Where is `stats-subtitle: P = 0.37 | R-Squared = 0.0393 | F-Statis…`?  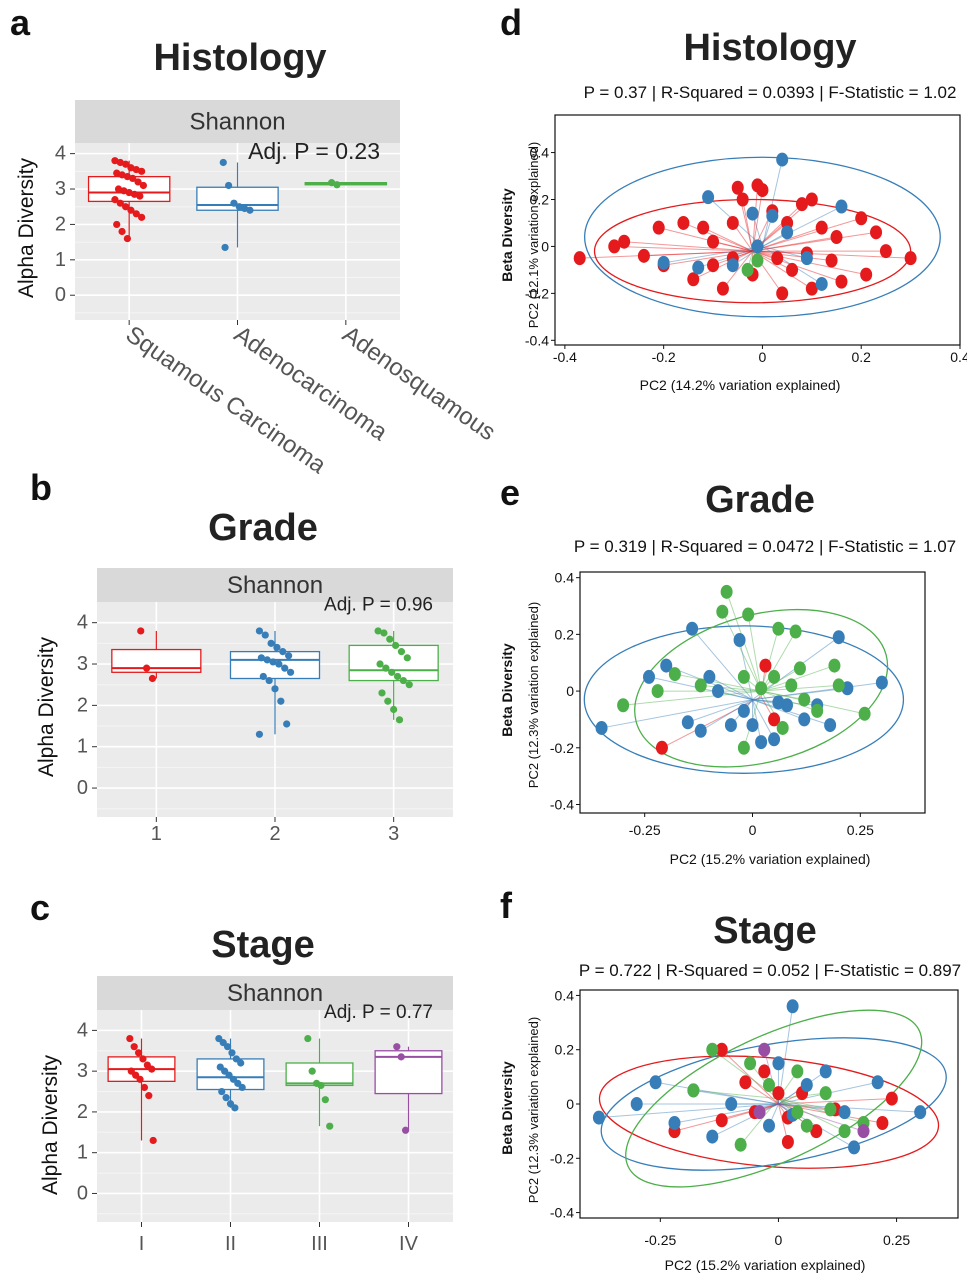 stats-subtitle: P = 0.37 | R-Squared = 0.0393 | F-Statis… is located at coordinates (770, 92).